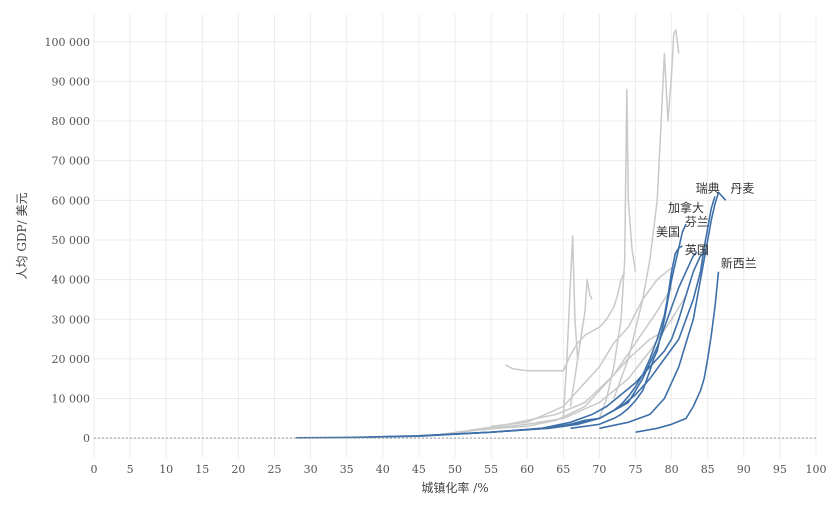  What do you see at coordinates (68, 42) in the screenshot?
I see `y-tick-label: 100 000` at bounding box center [68, 42].